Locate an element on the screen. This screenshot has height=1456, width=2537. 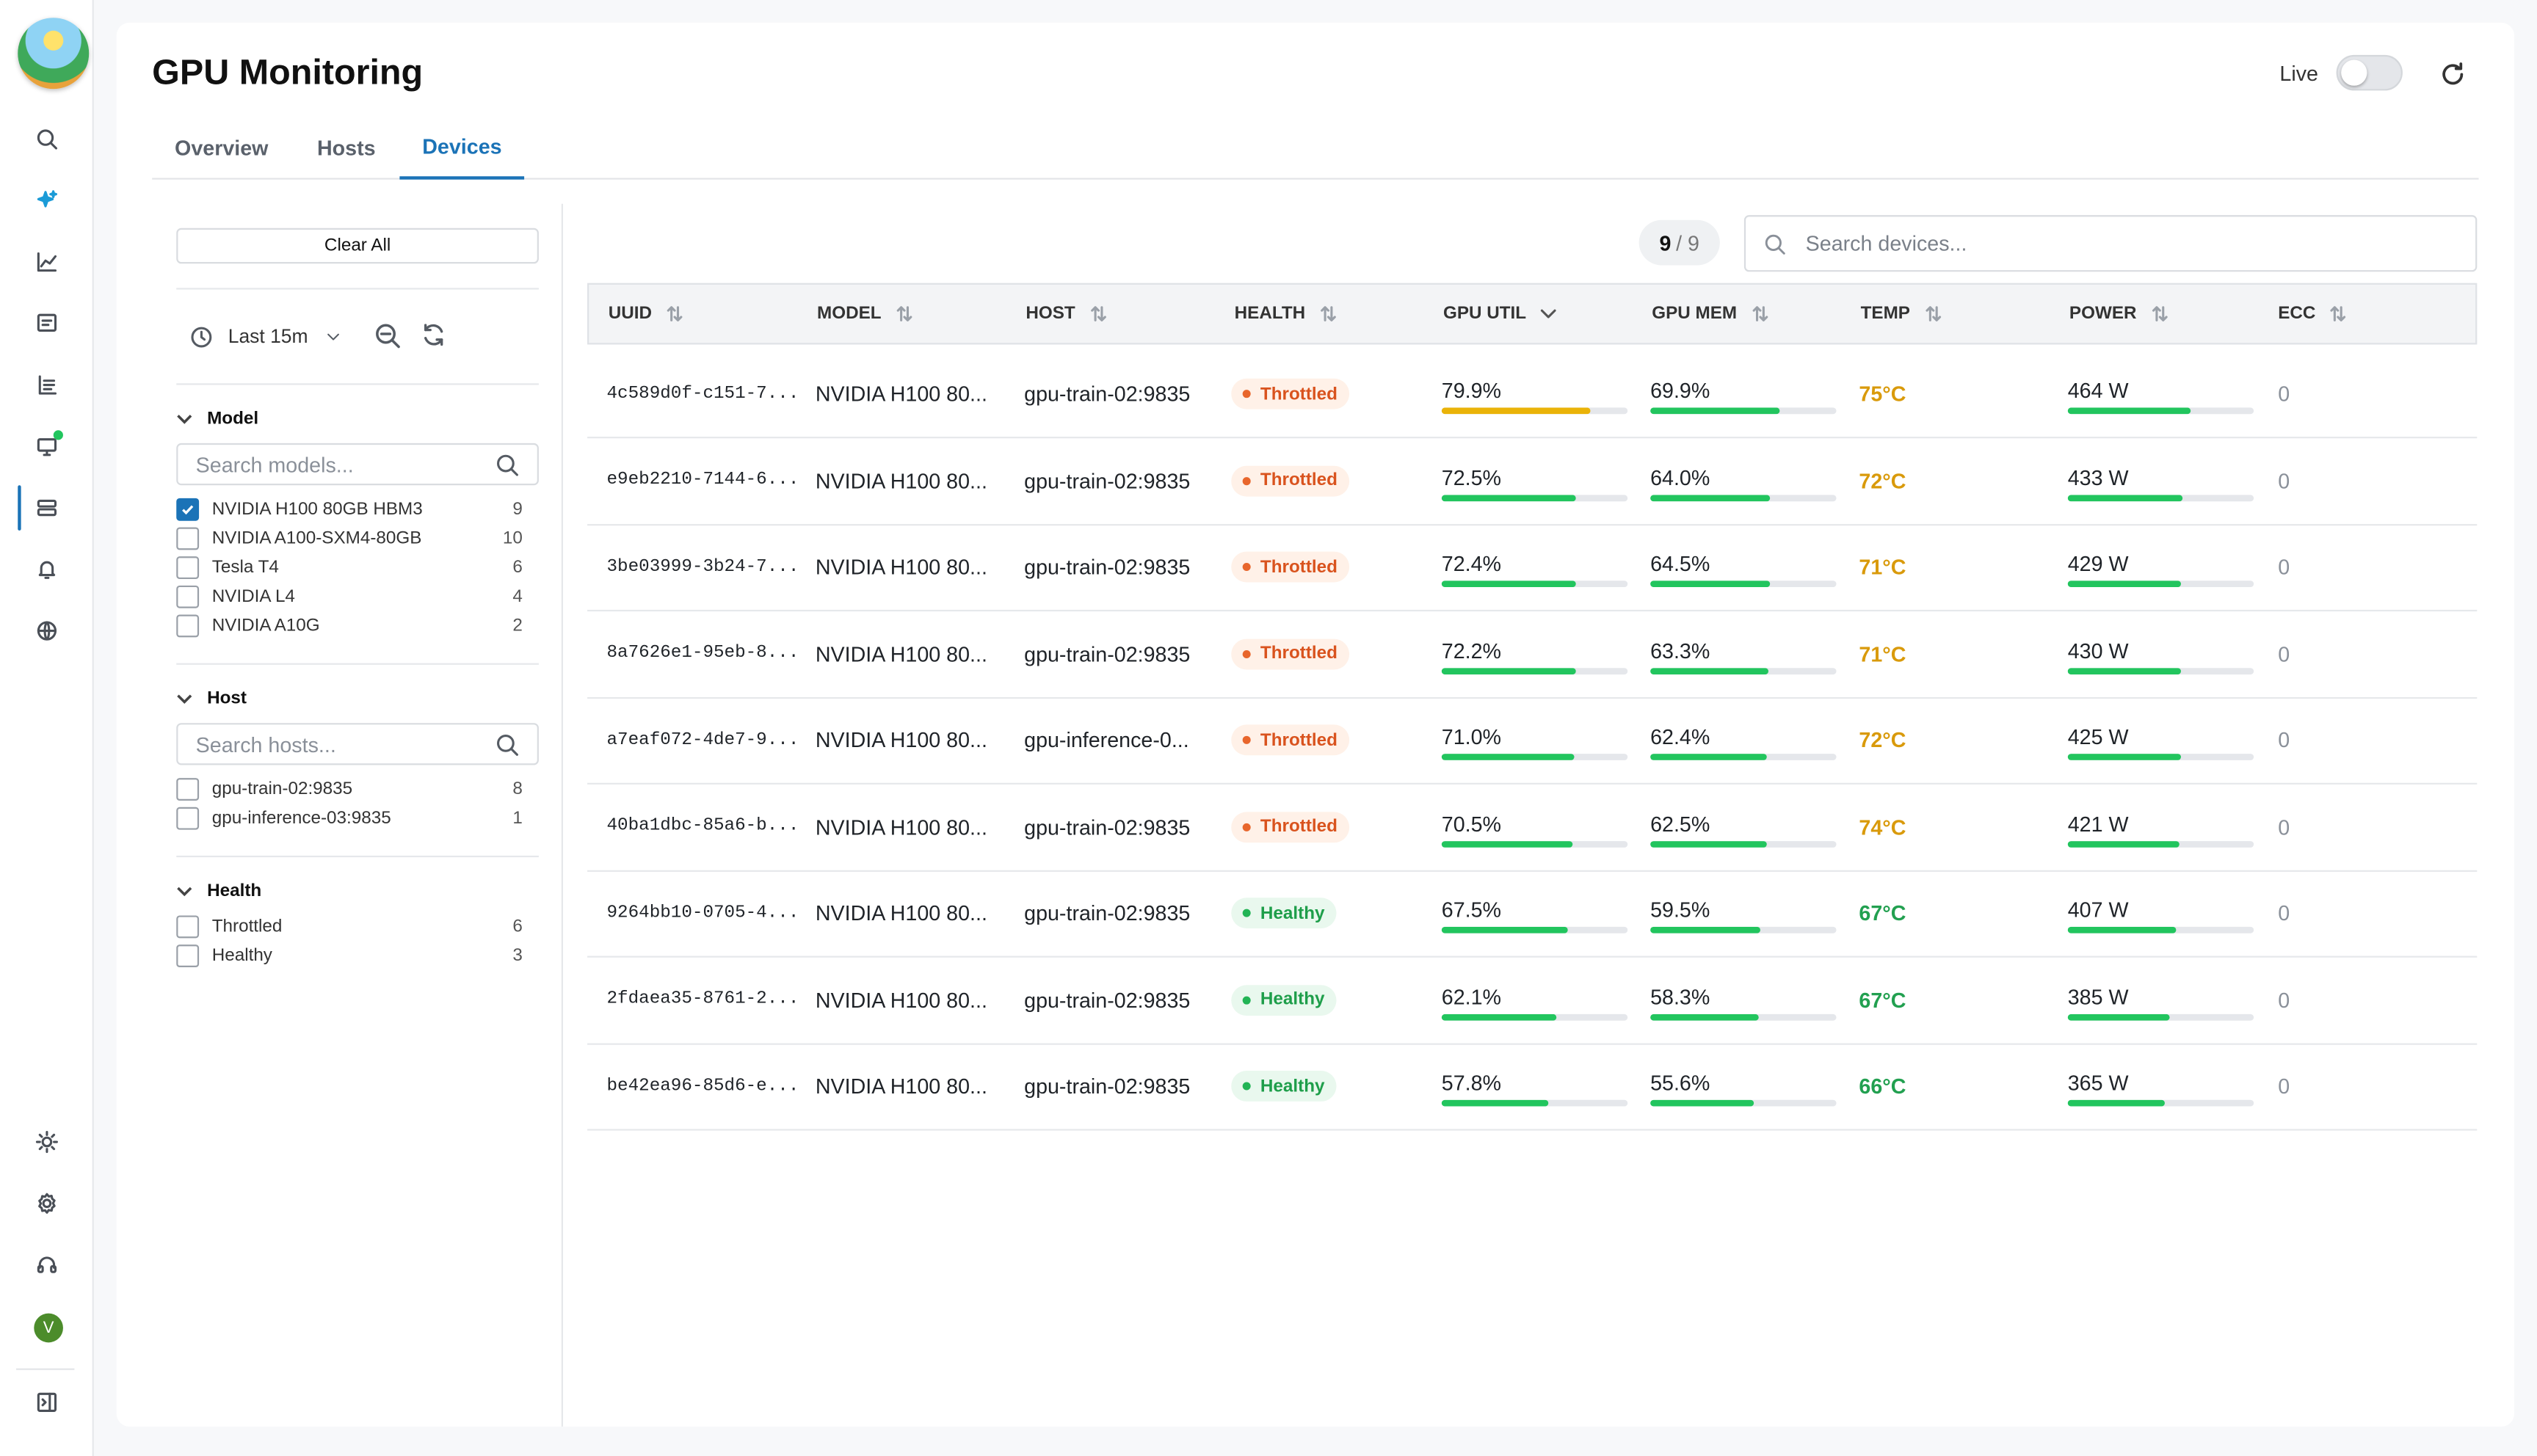
gpu-util: 57.8% is located at coordinates (1534, 1087).